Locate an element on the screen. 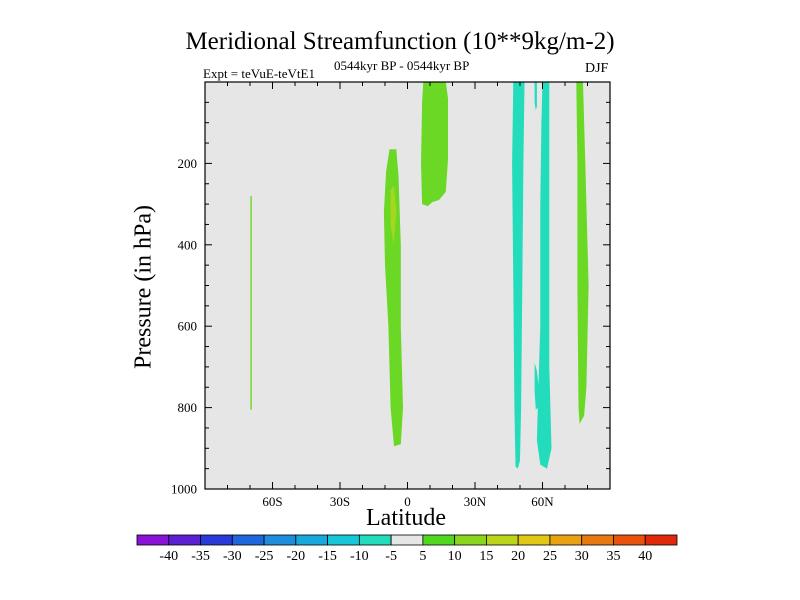 The height and width of the screenshot is (600, 800). colorbar-label: 20 is located at coordinates (518, 556).